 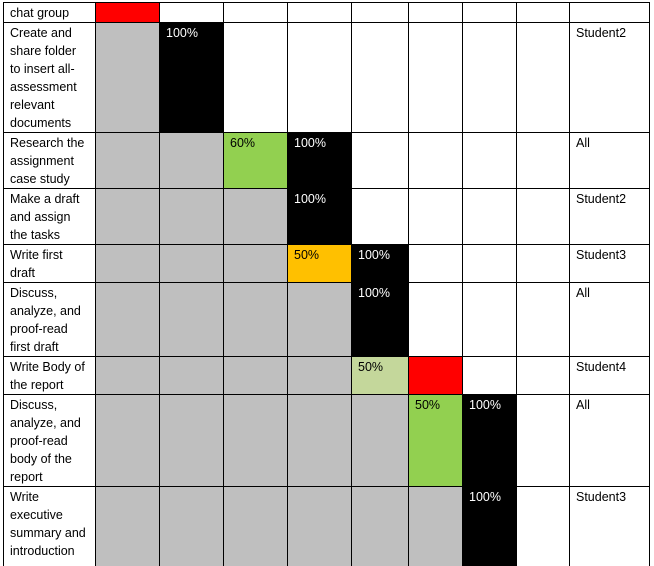 I want to click on task-name-cell: Write Body of the report, so click(x=49, y=375).